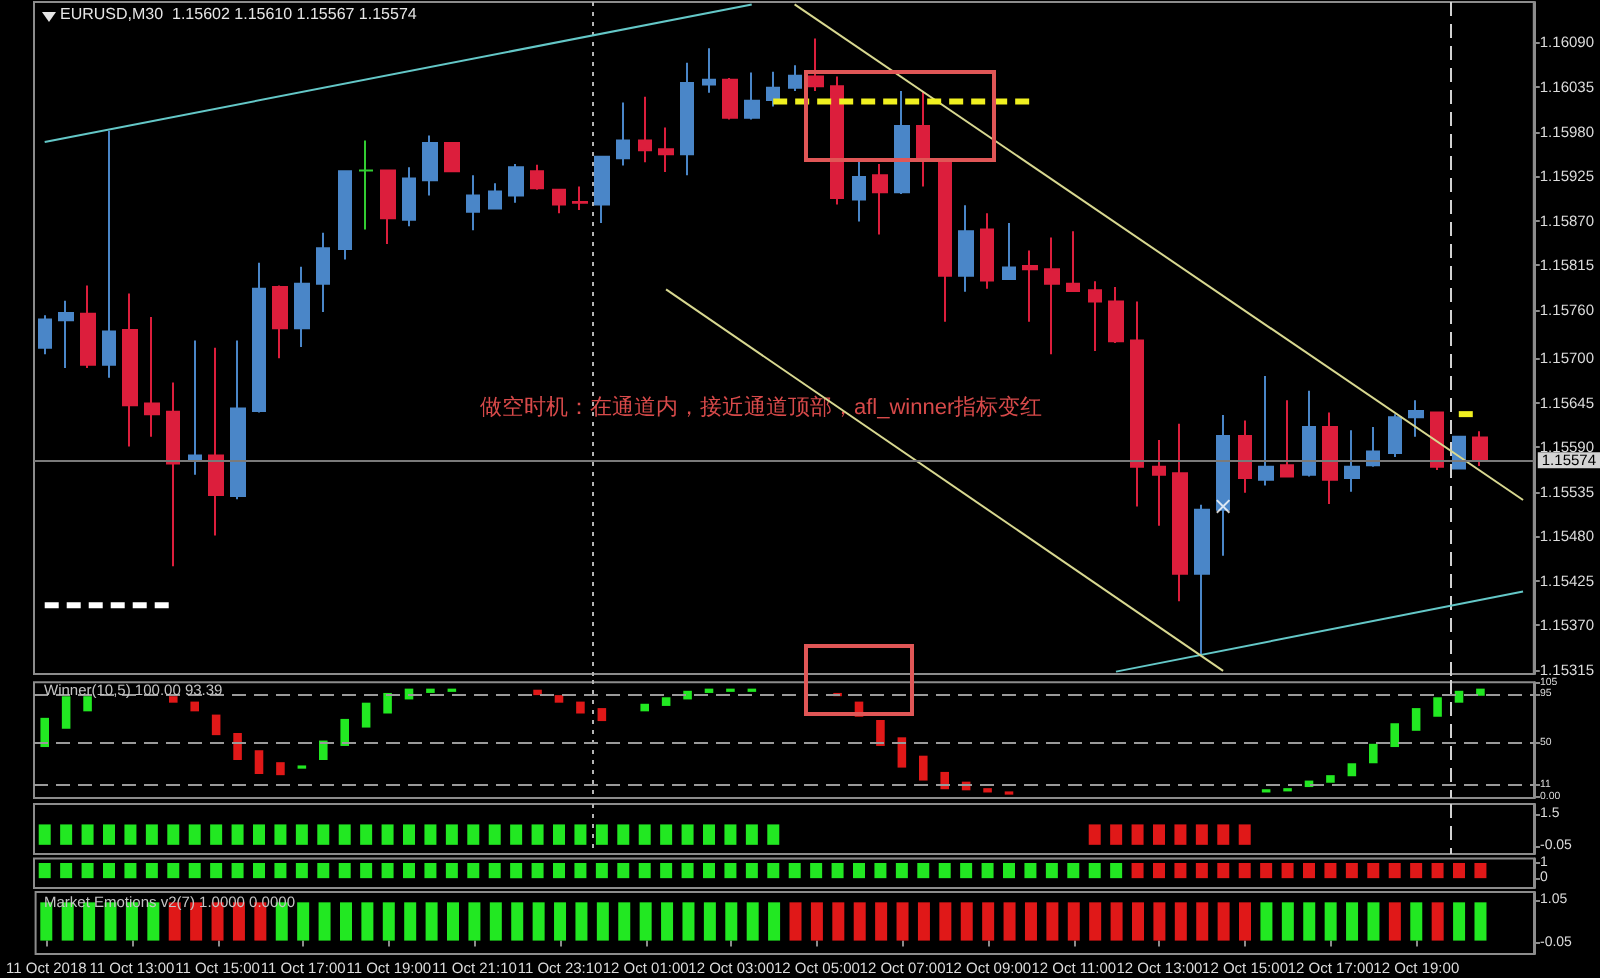 The width and height of the screenshot is (1600, 978). What do you see at coordinates (239, 14) in the screenshot?
I see `chart-title: EURUSD,M30 1.15602 1.15610 1.15567 1.15574` at bounding box center [239, 14].